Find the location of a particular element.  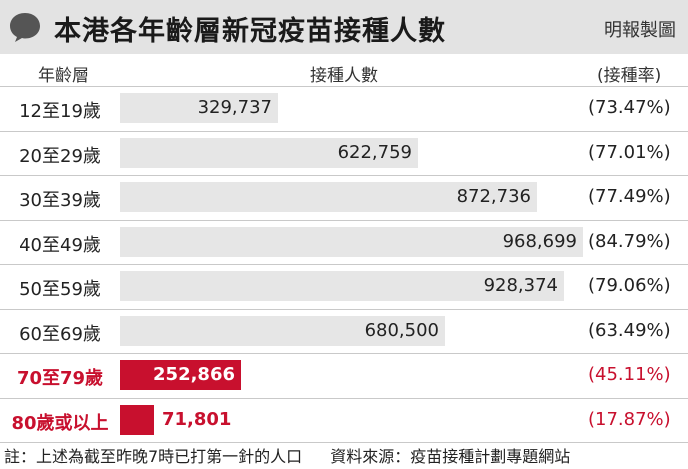

age-label: 20至29歲 is located at coordinates (60, 156).